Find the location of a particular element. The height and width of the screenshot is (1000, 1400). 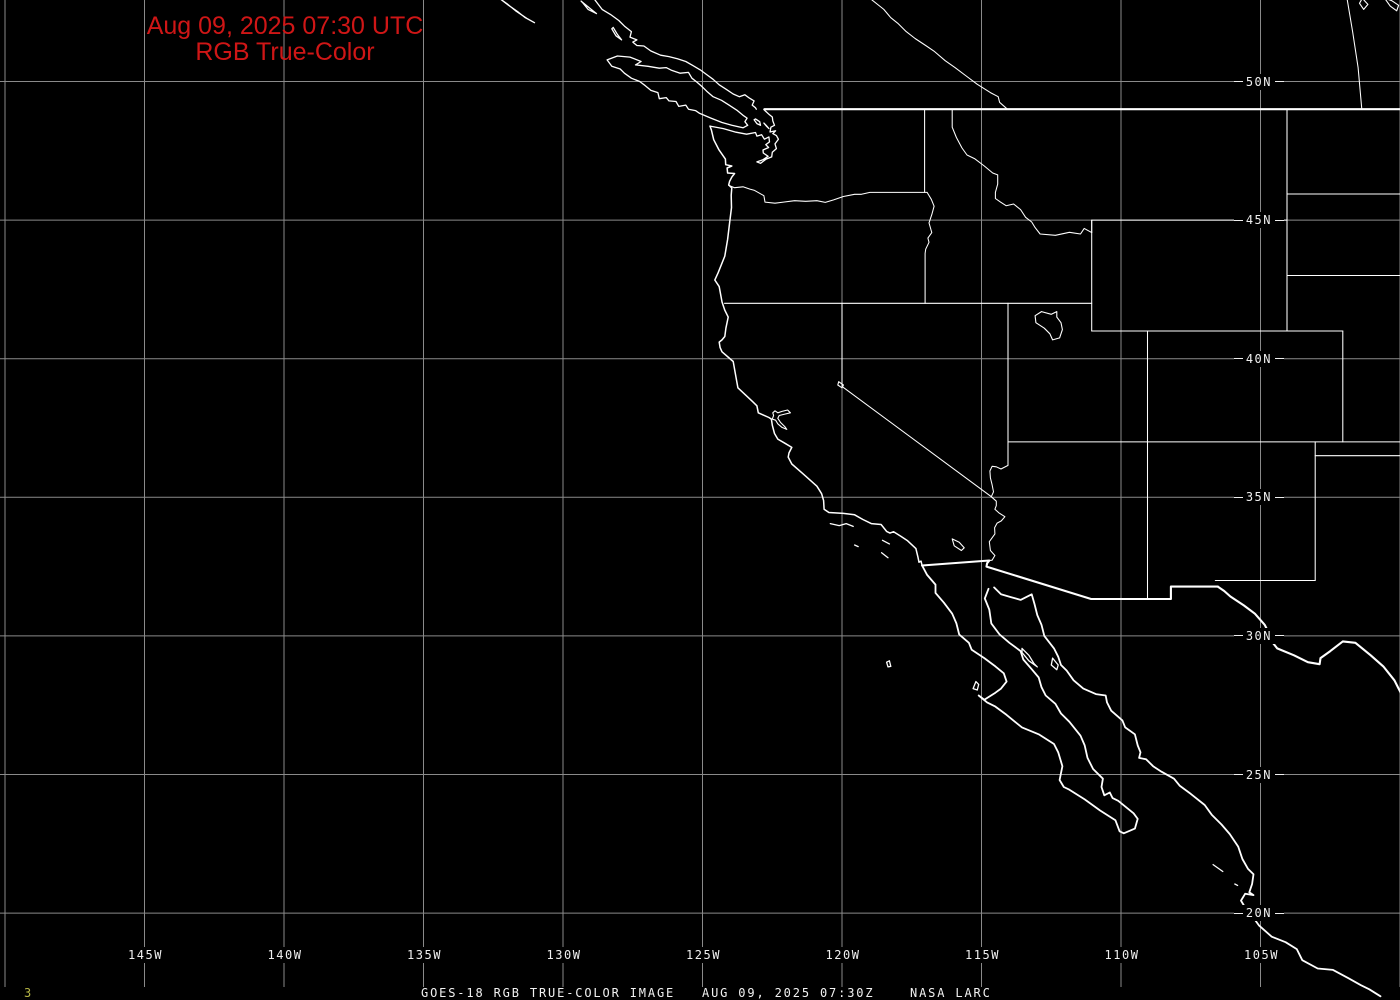

image-timestamp: Aug 09, 2025 07:30 UTC is located at coordinates (285, 26).